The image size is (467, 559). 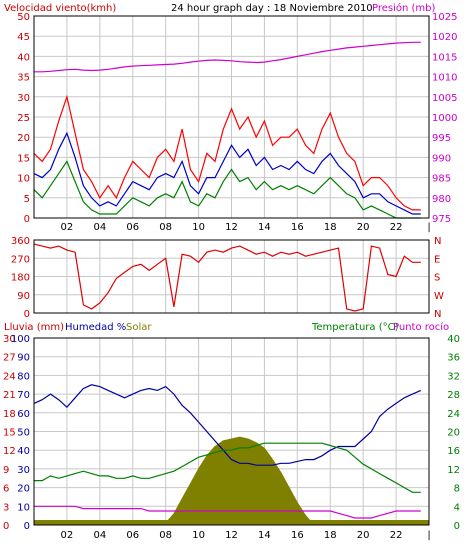 What do you see at coordinates (444, 98) in the screenshot?
I see `pressure-ytick-6: 1005` at bounding box center [444, 98].